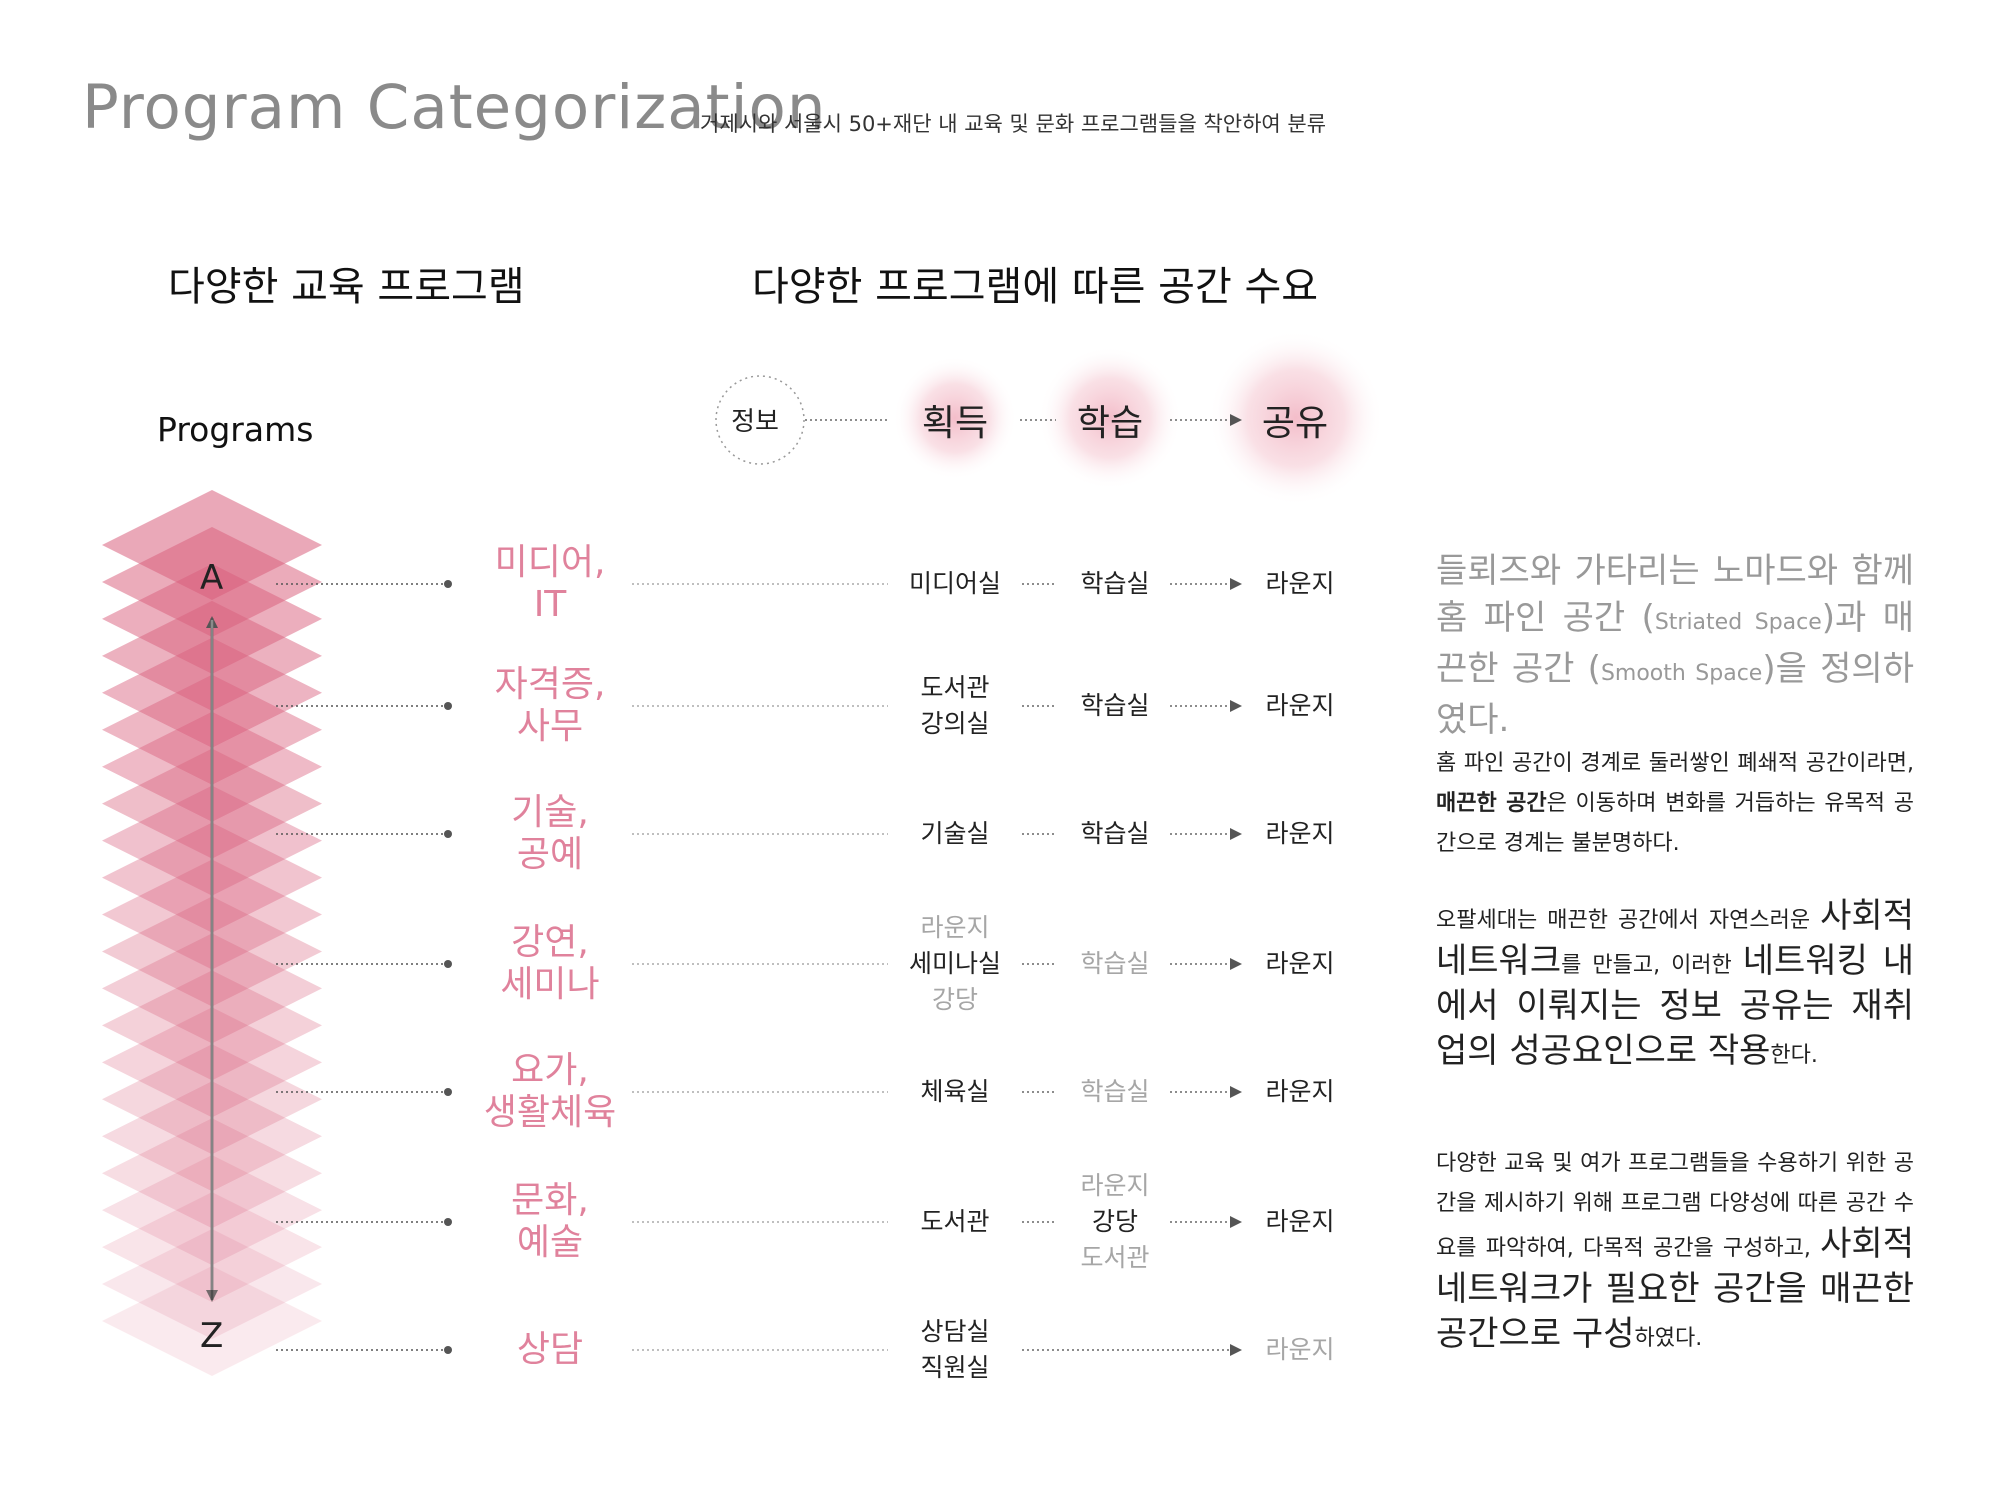 This screenshot has width=2000, height=1500. I want to click on space-name: 미디어실, so click(954, 583).